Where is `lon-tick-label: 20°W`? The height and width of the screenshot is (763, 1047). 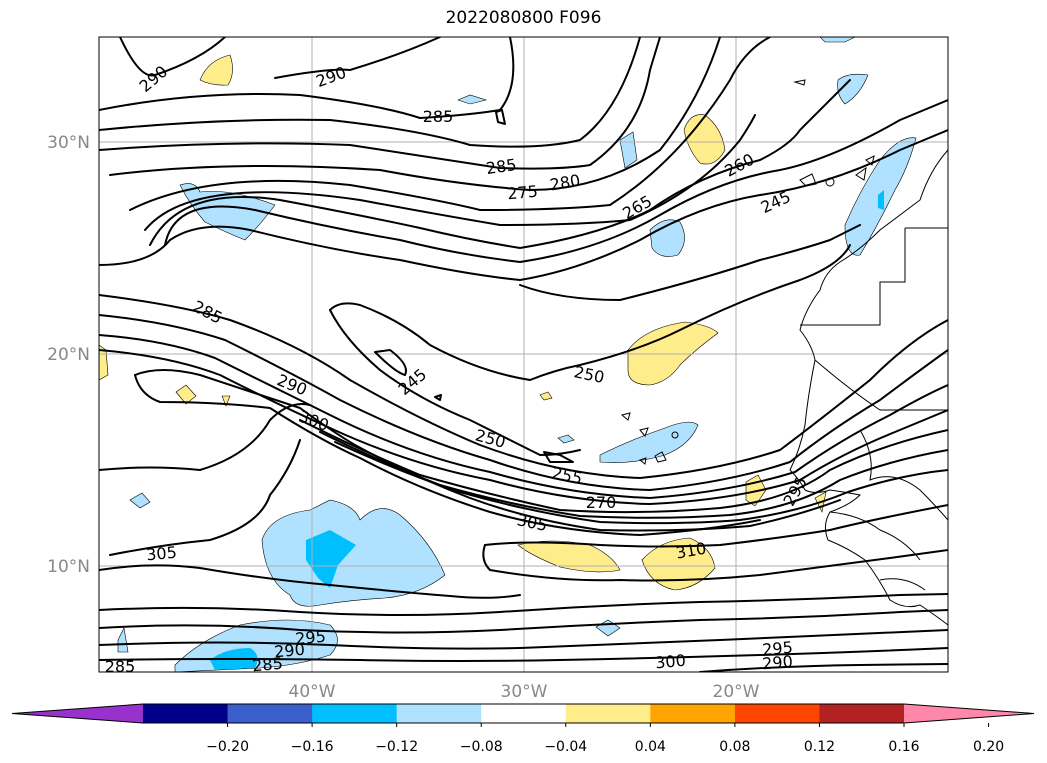 lon-tick-label: 20°W is located at coordinates (736, 692).